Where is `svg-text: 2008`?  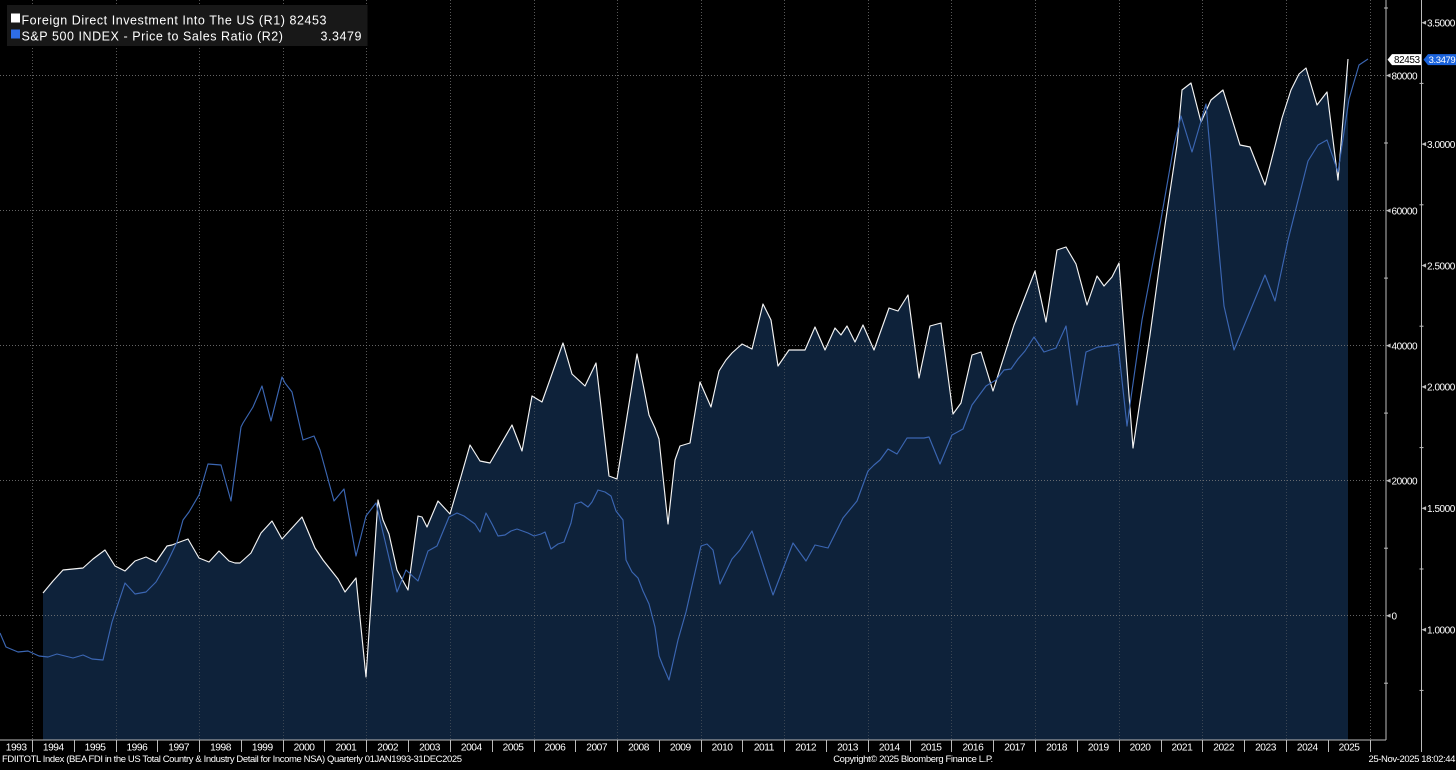
svg-text: 2008 is located at coordinates (639, 748).